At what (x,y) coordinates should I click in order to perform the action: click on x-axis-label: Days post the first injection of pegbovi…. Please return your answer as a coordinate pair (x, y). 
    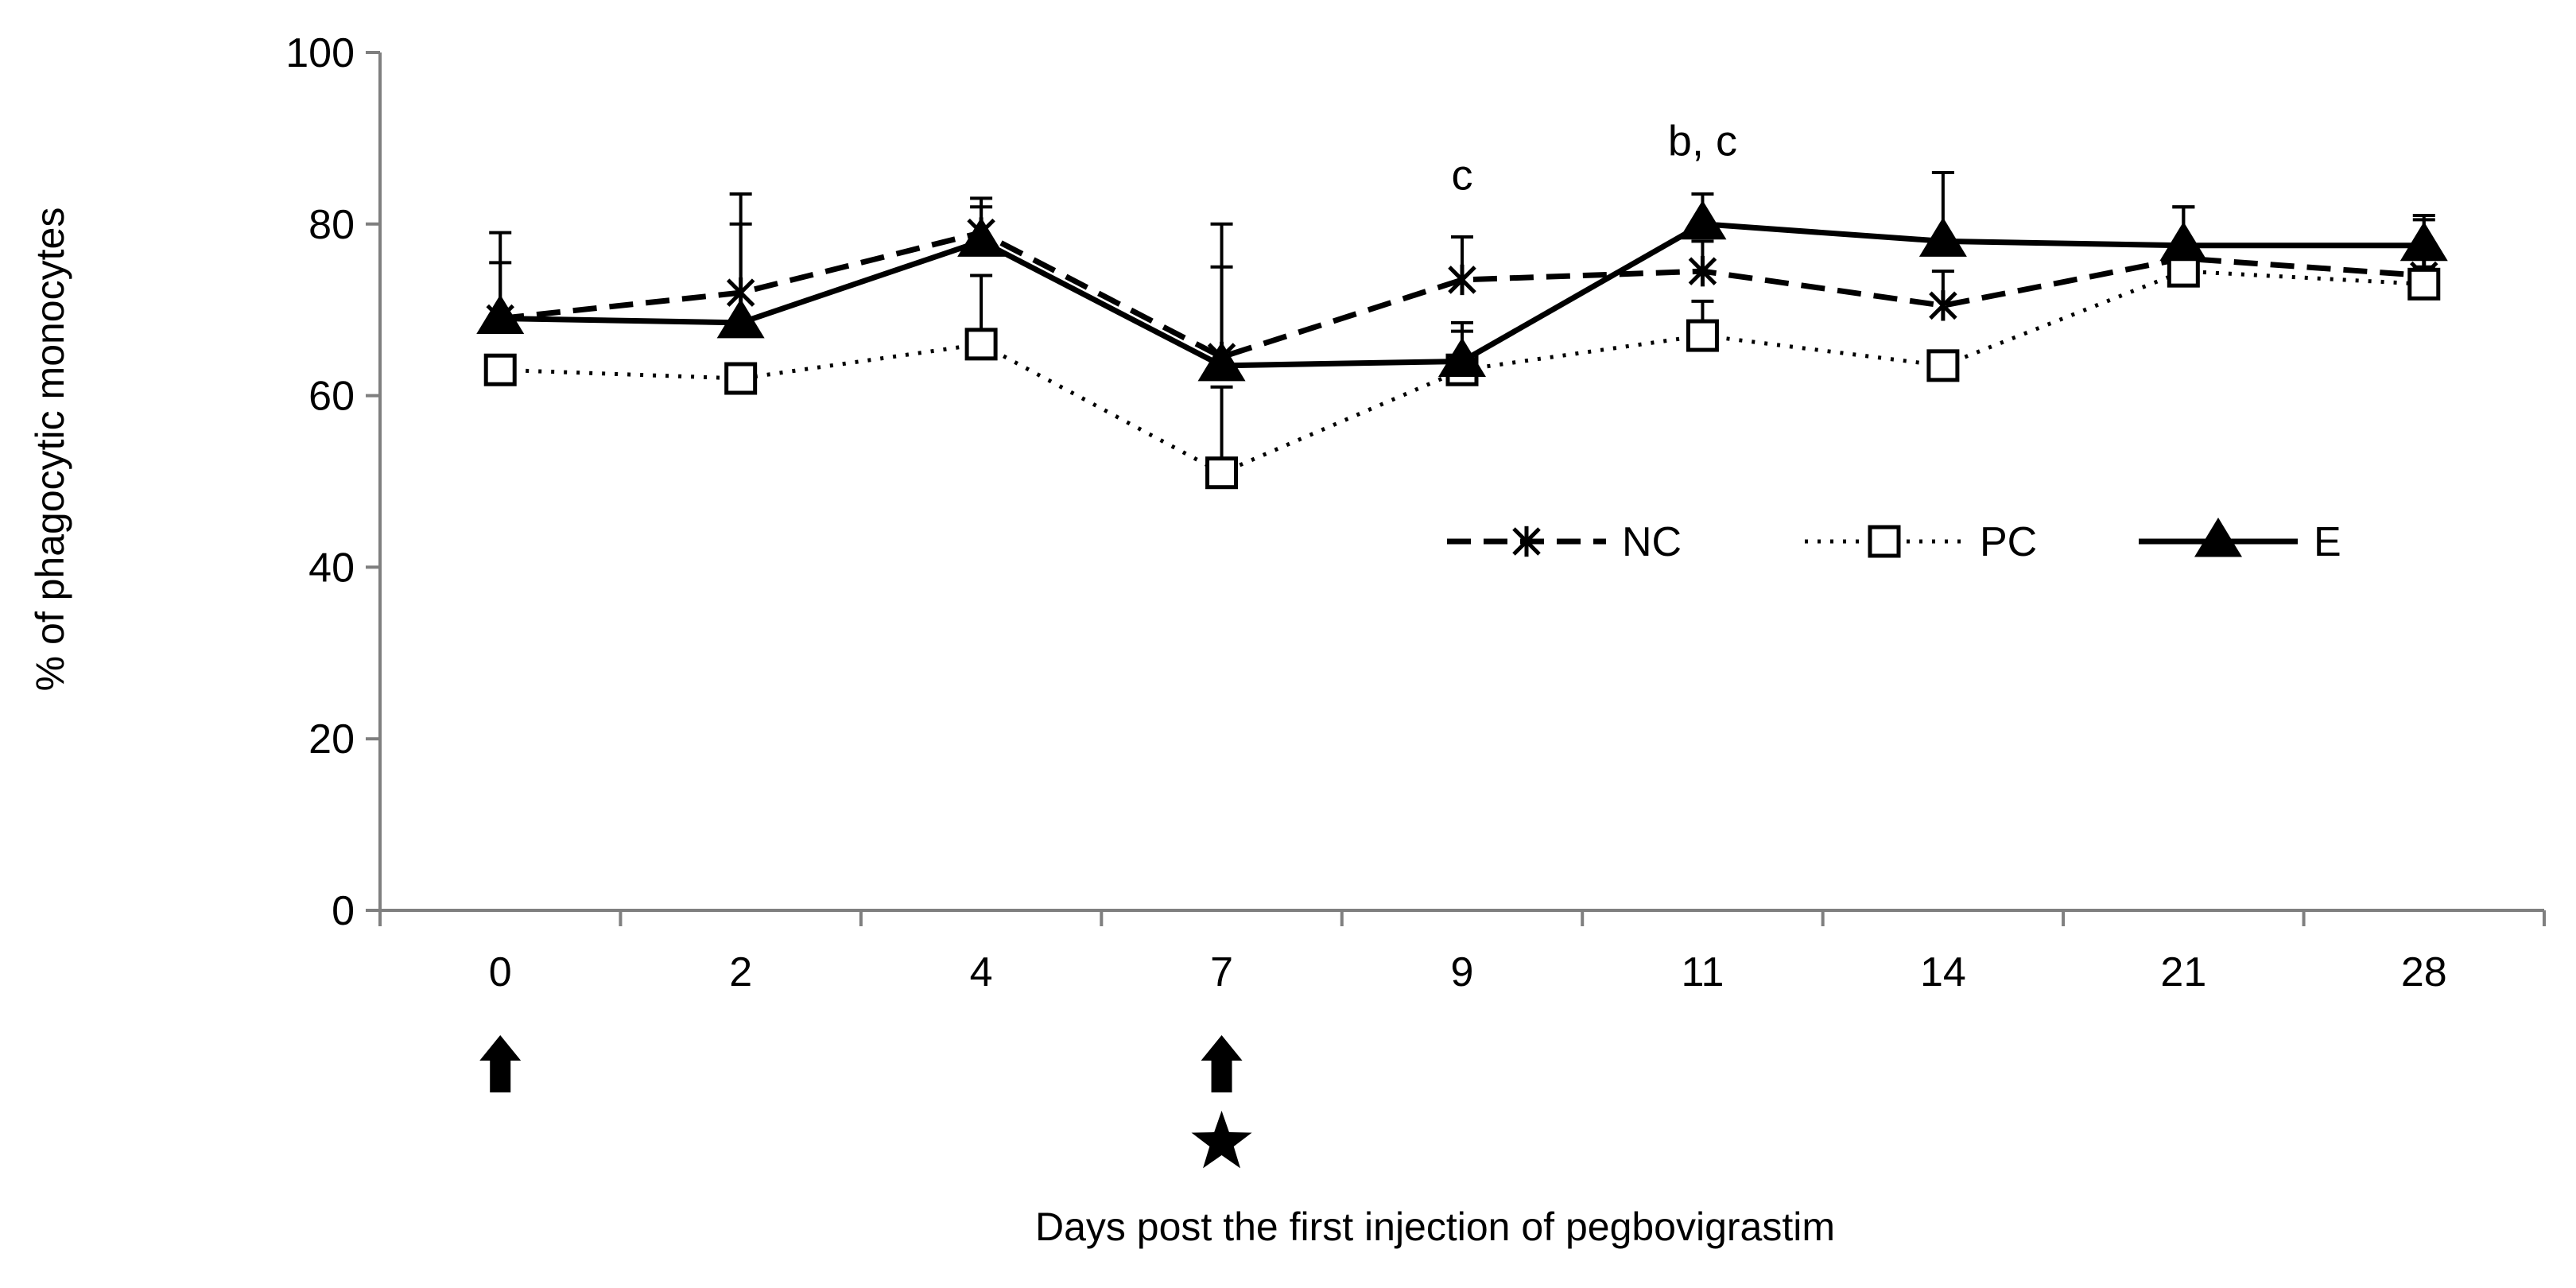
    Looking at the image, I should click on (1435, 1227).